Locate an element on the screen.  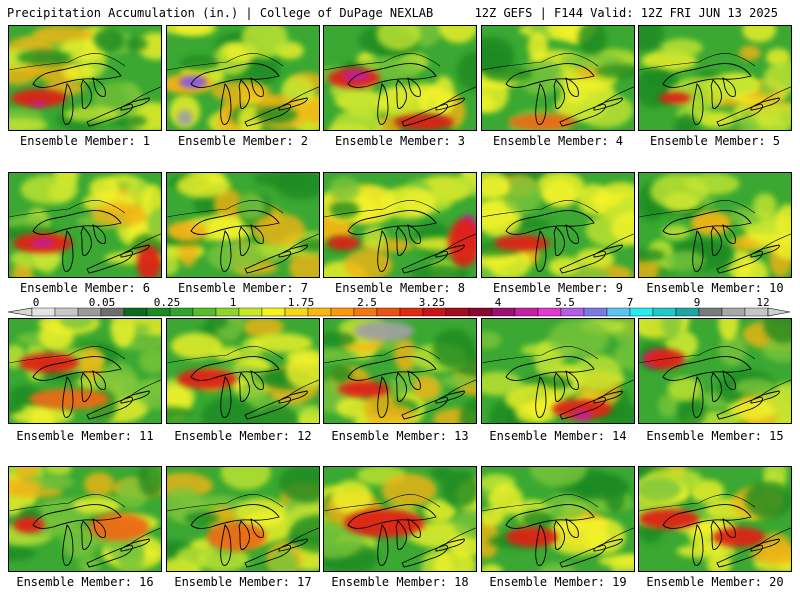
colorbar-tick-label: 1 is located at coordinates (233, 302).